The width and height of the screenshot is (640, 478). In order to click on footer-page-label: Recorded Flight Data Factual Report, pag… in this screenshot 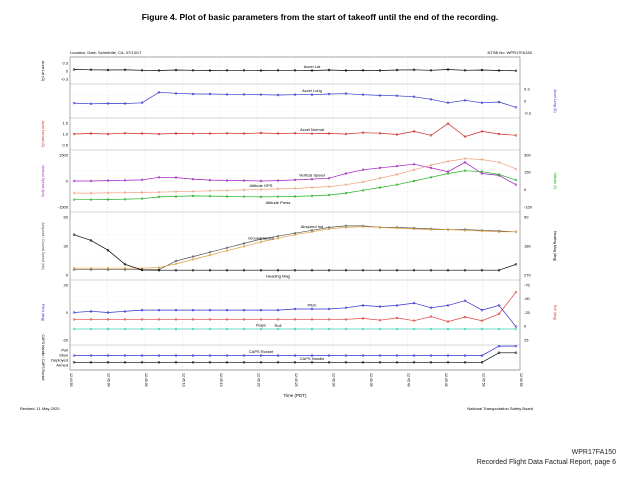, I will do `click(546, 462)`.